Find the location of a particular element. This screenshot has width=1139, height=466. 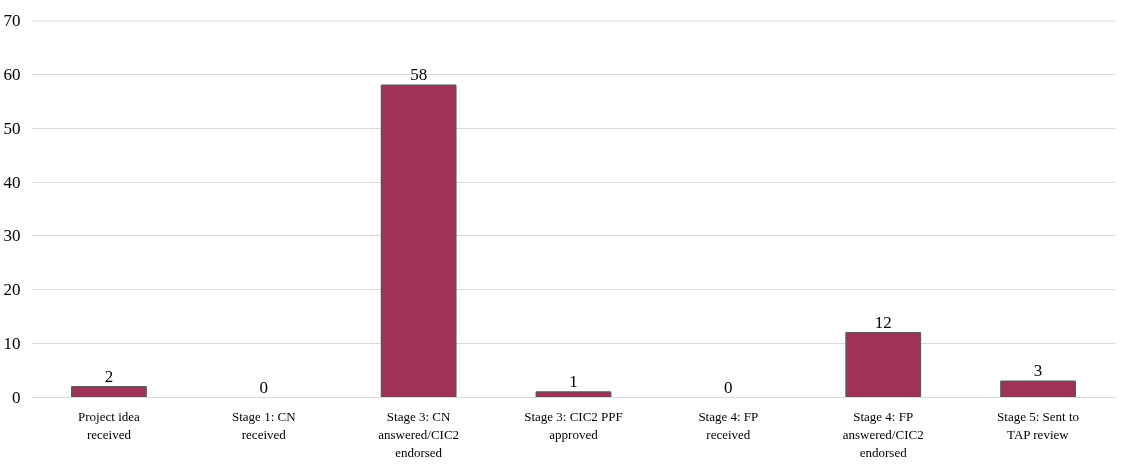

y-tick-label: 0 is located at coordinates (16, 397).